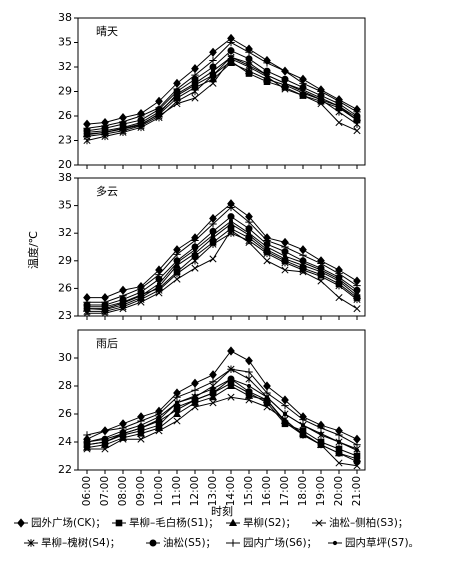  What do you see at coordinates (222, 511) in the screenshot?
I see `x-axis-label: 时刻` at bounding box center [222, 511].